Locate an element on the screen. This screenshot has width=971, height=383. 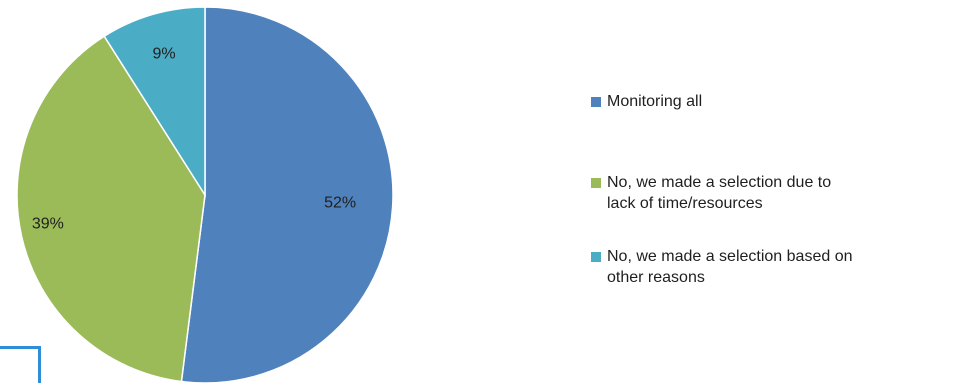
legend-swatch-monitoring-all is located at coordinates (596, 102).